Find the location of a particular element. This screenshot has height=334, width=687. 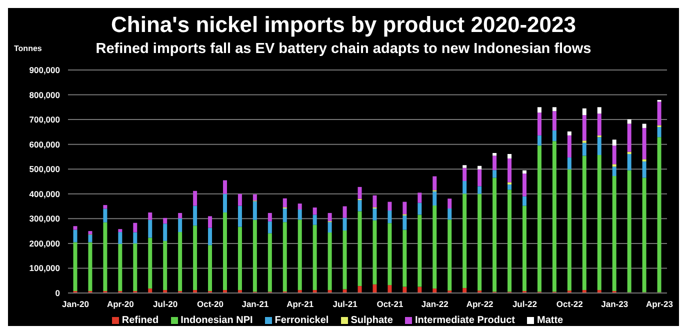

x-tick-label: Oct-20 is located at coordinates (210, 304).